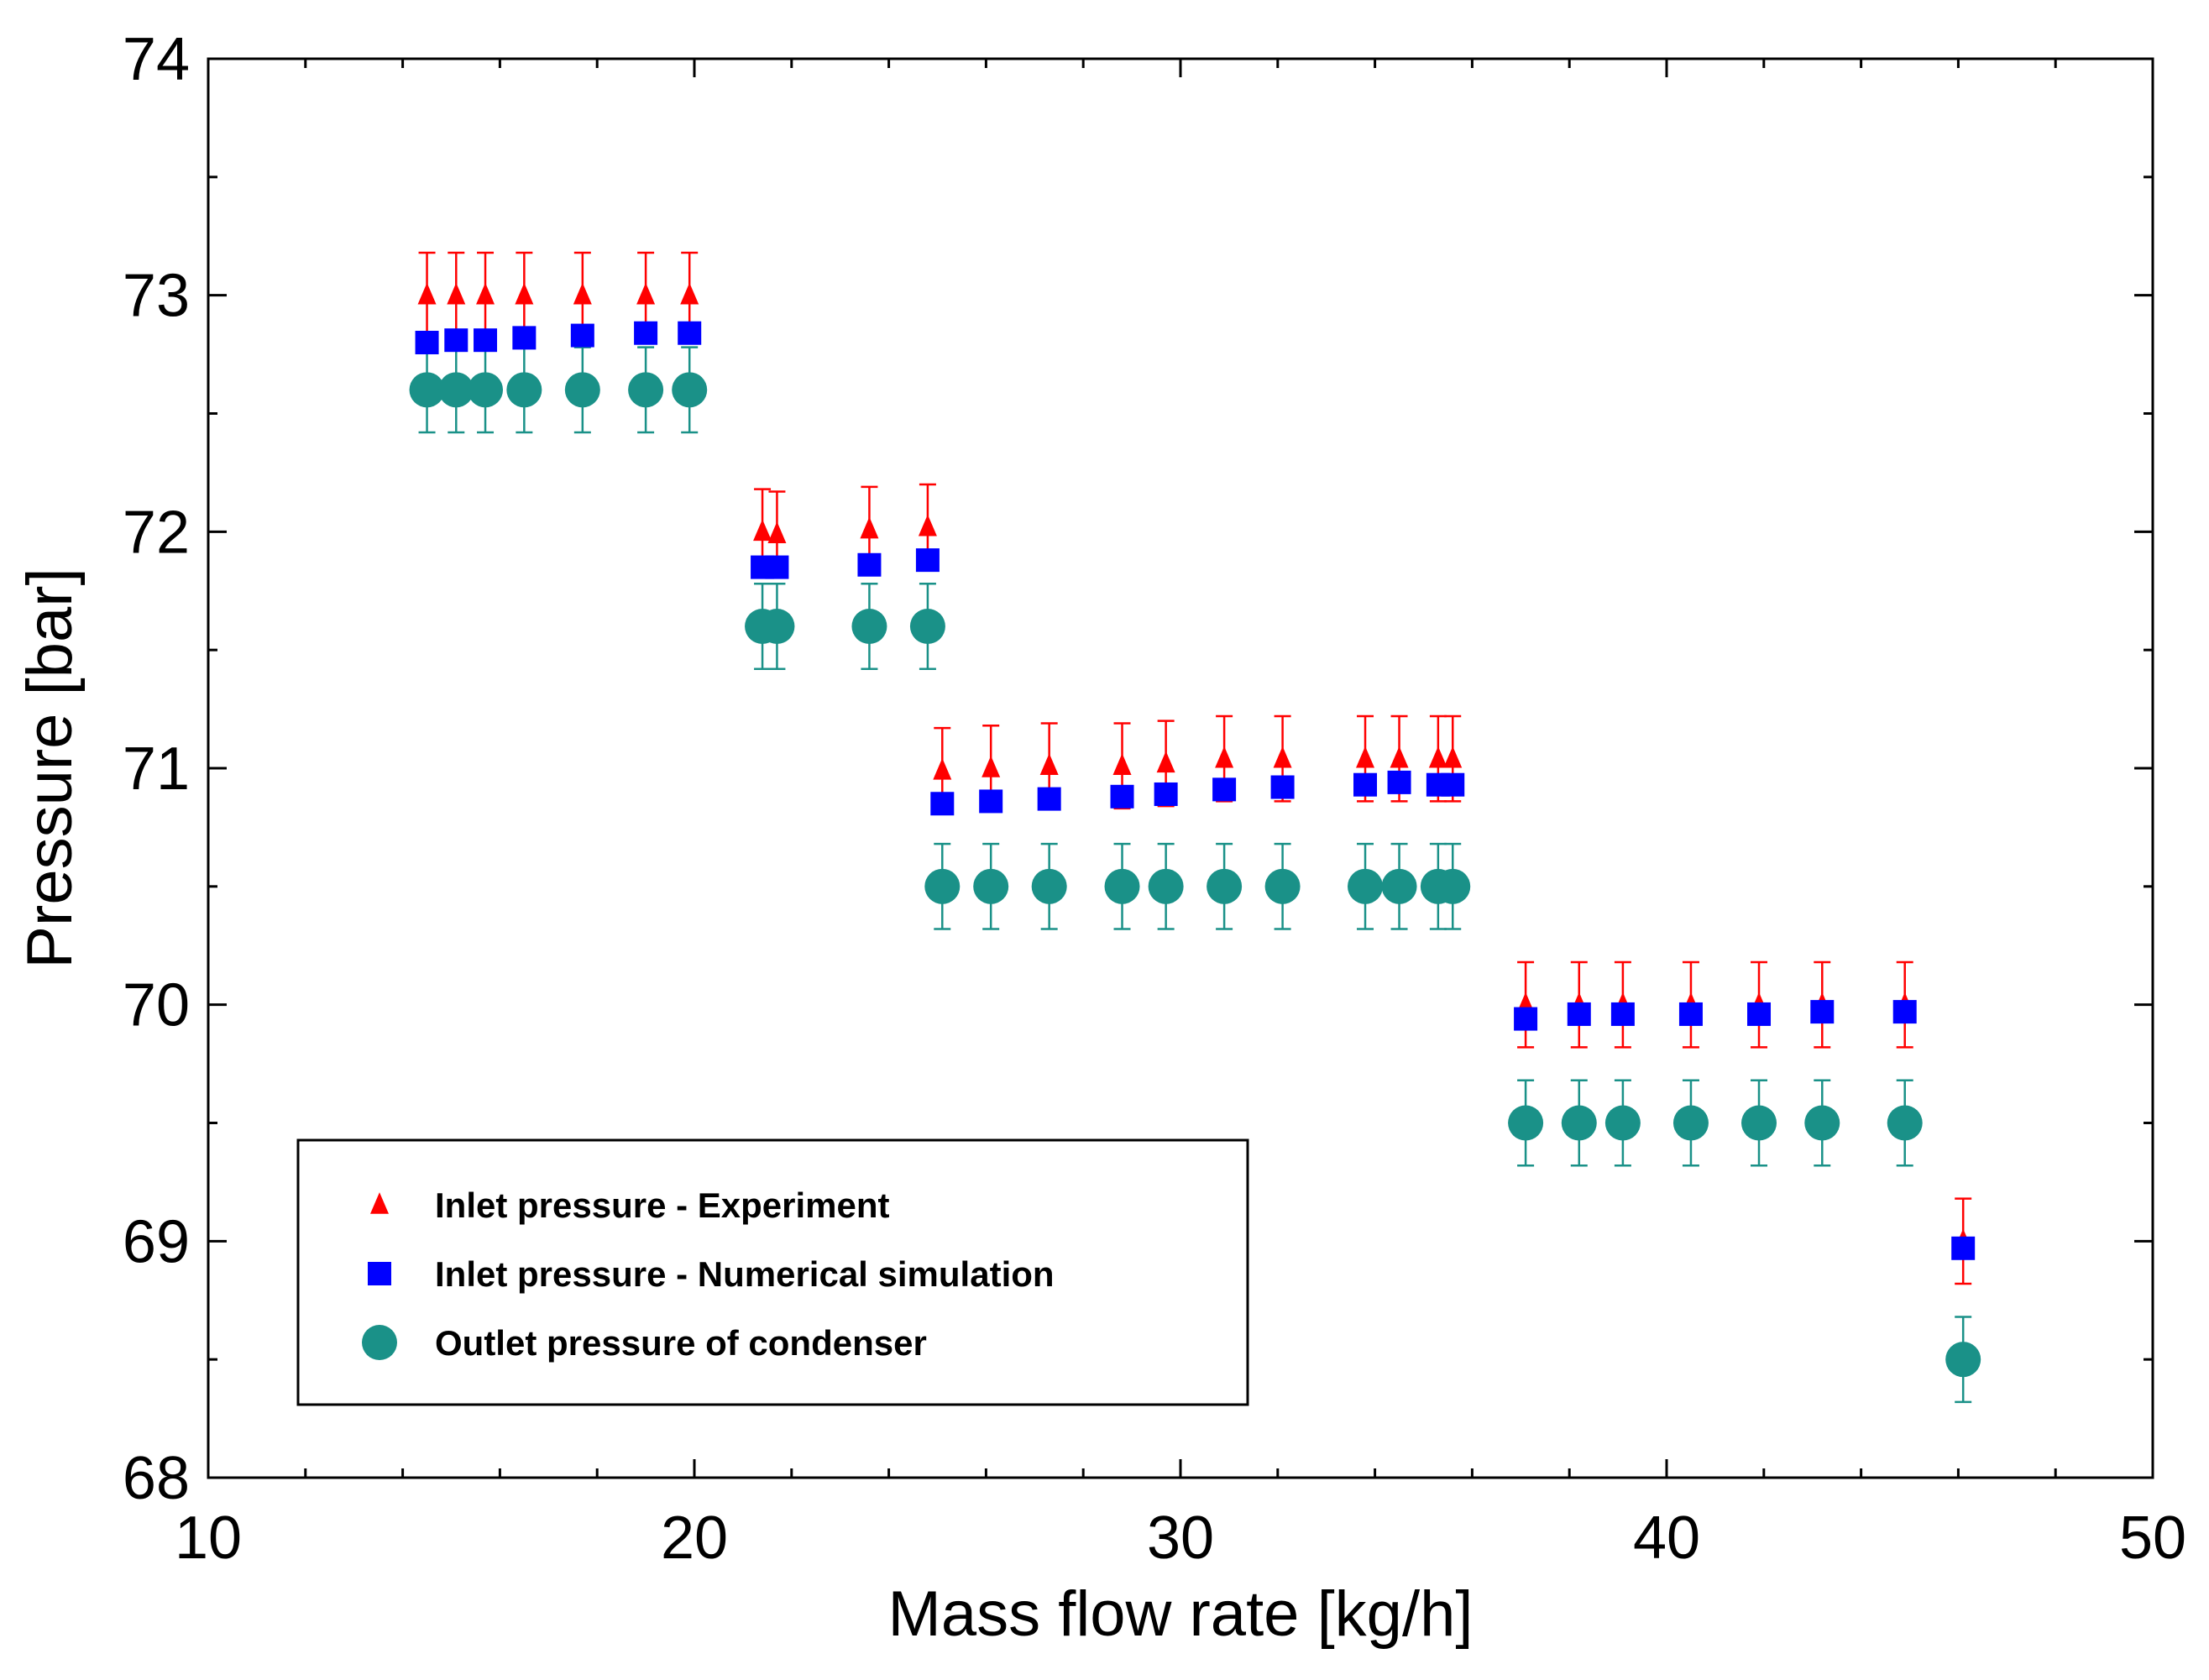 The image size is (2209, 1680). What do you see at coordinates (156, 59) in the screenshot?
I see `y-tick-label: 74` at bounding box center [156, 59].